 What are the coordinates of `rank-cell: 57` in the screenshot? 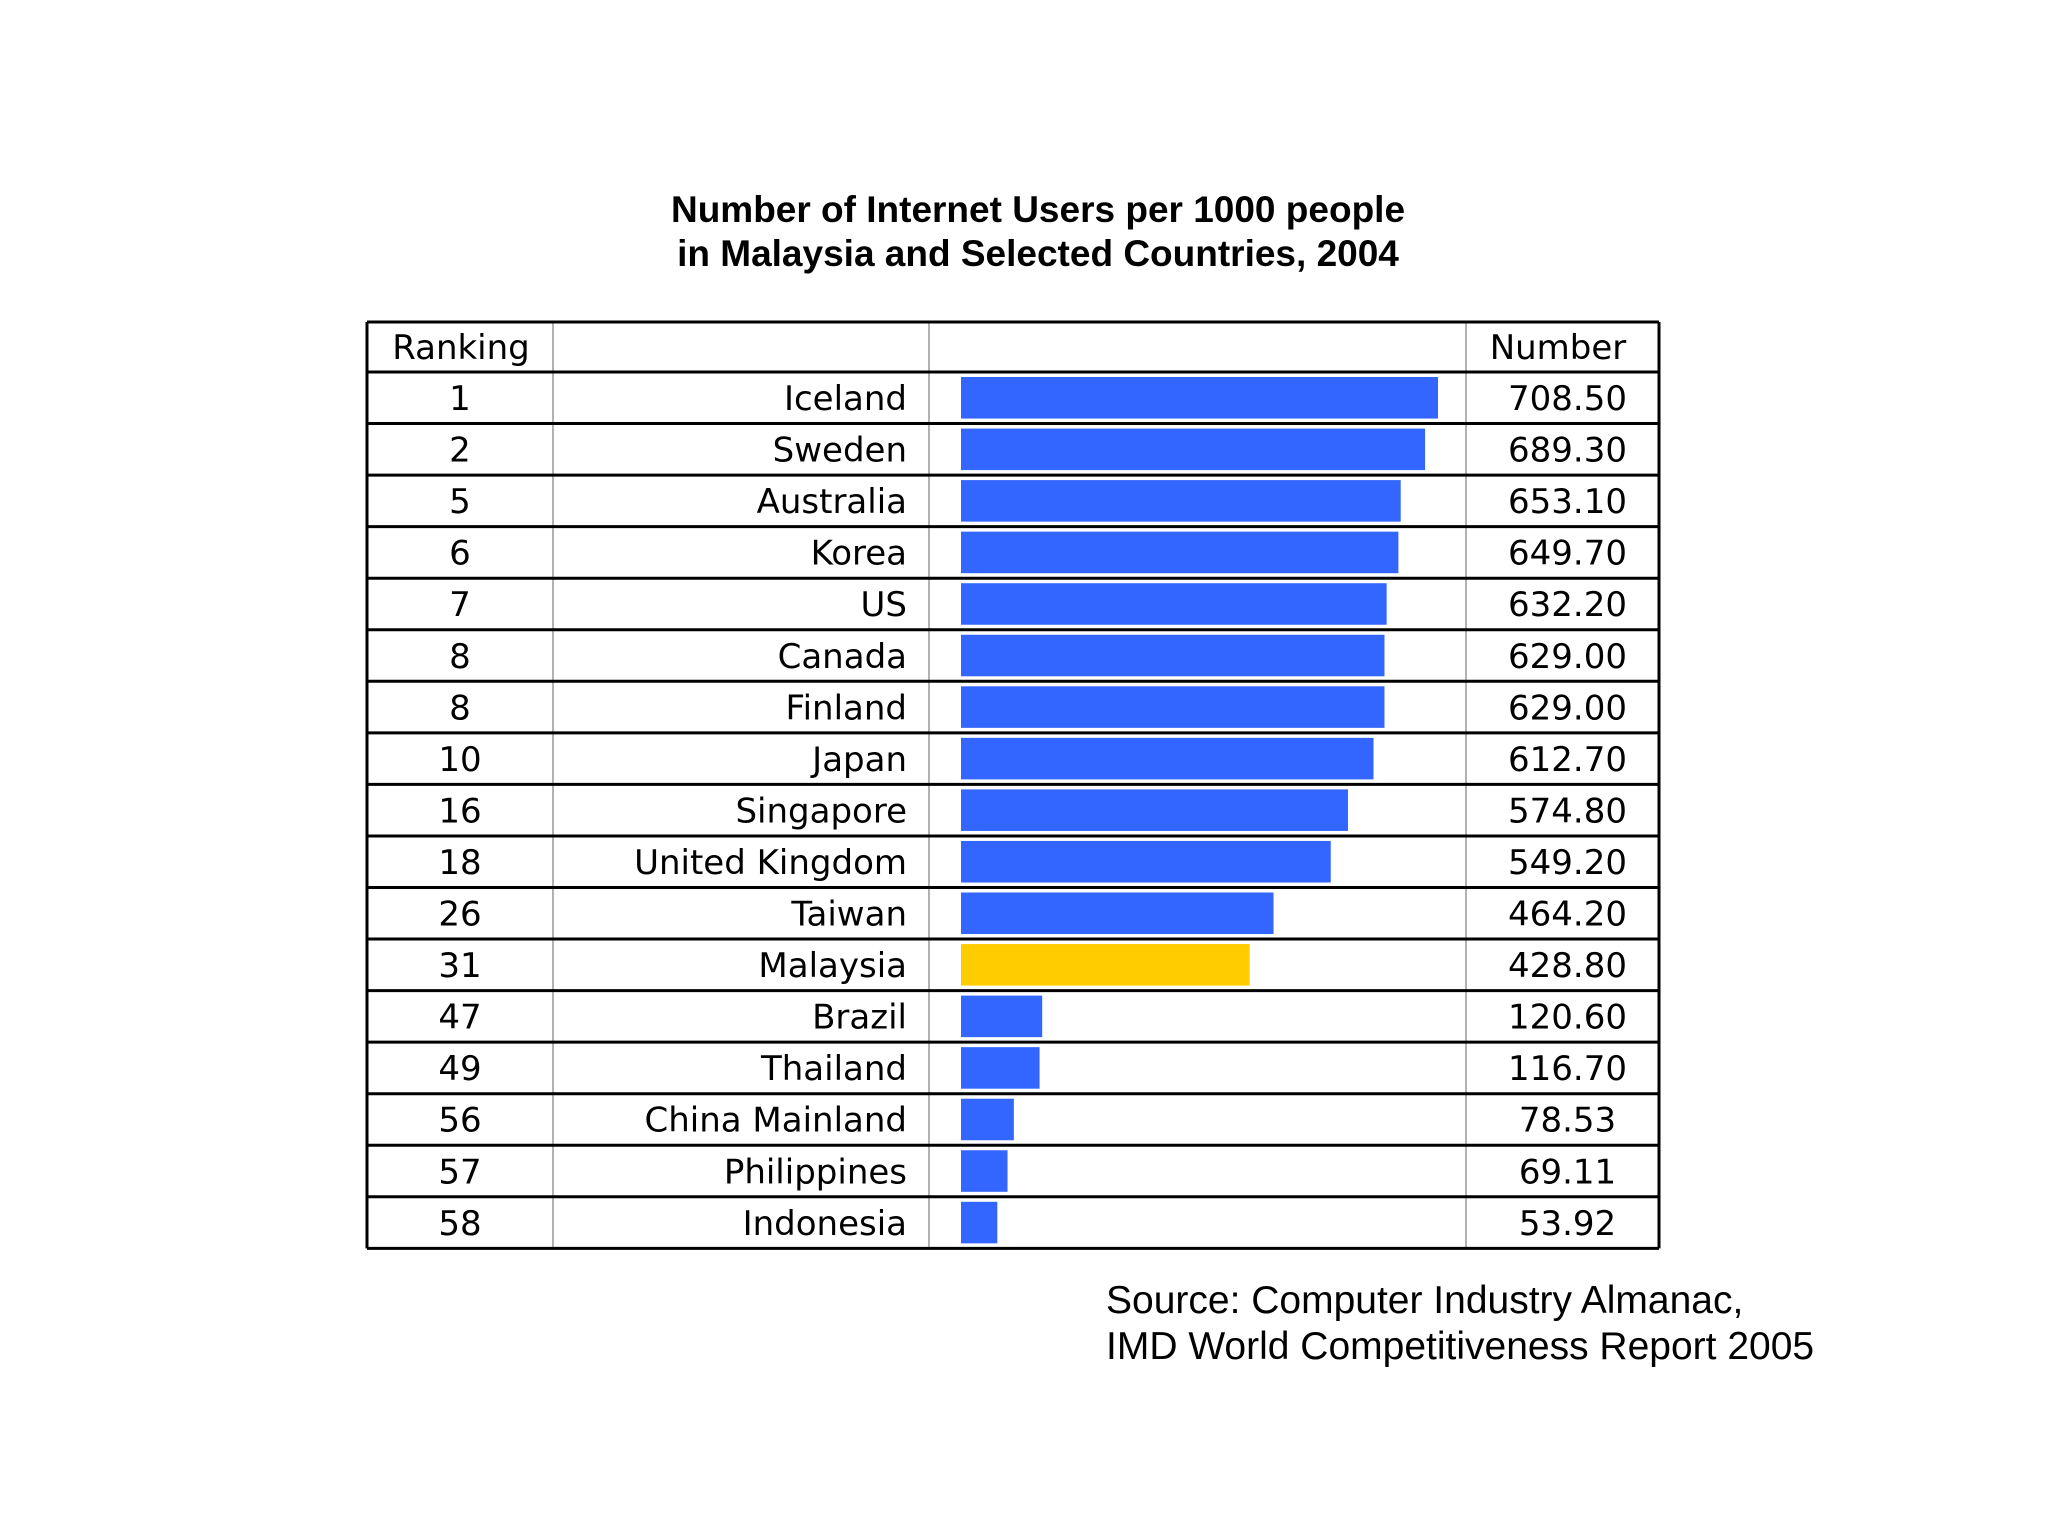 It's located at (459, 1172).